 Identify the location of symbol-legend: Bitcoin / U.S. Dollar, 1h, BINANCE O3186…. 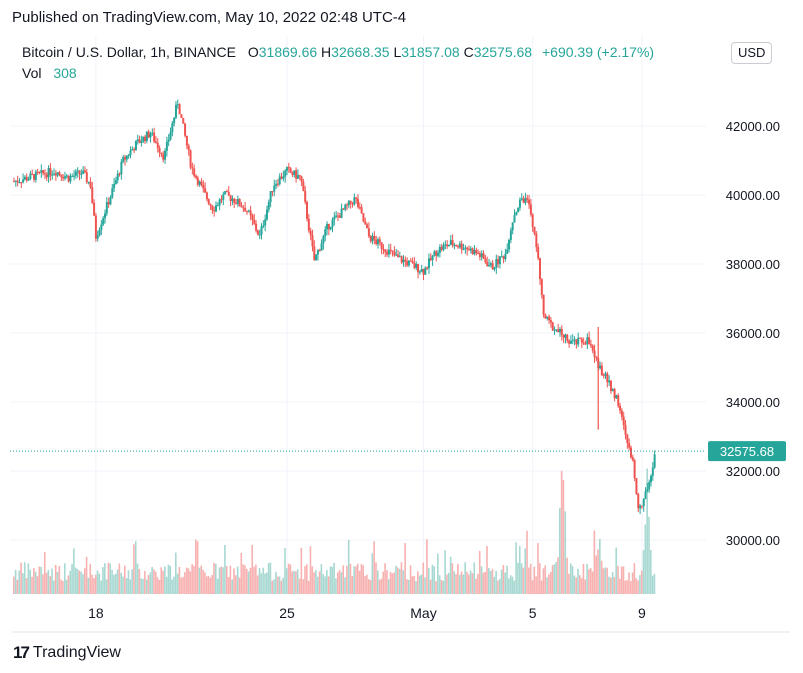
(338, 52).